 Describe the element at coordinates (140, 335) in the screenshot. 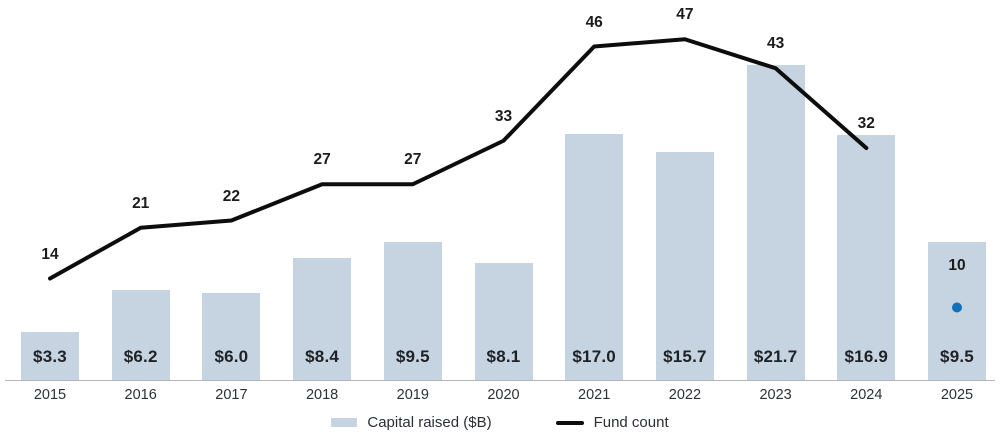

I see `bar-2016` at that location.